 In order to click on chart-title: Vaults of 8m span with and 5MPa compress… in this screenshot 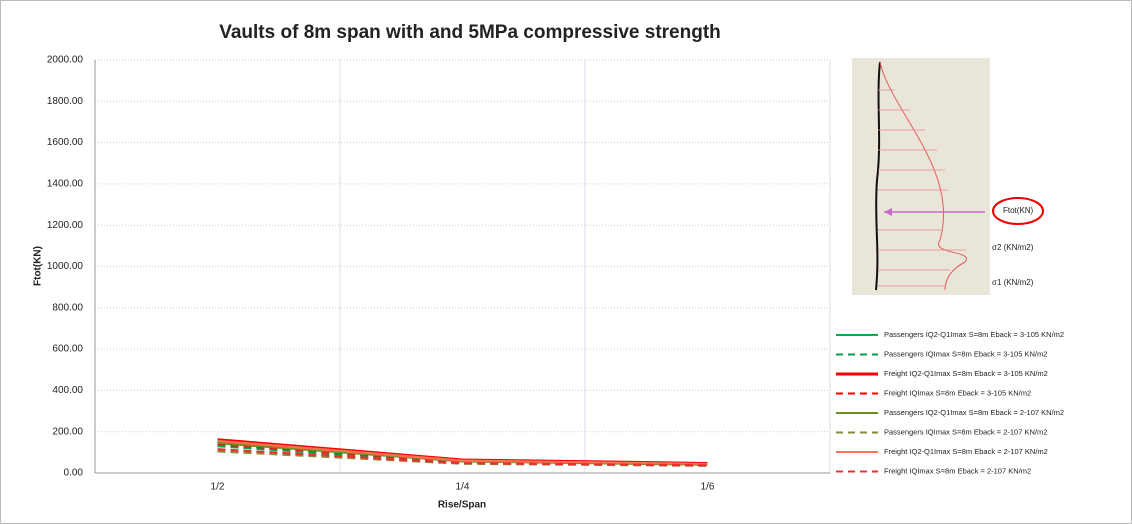, I will do `click(470, 32)`.